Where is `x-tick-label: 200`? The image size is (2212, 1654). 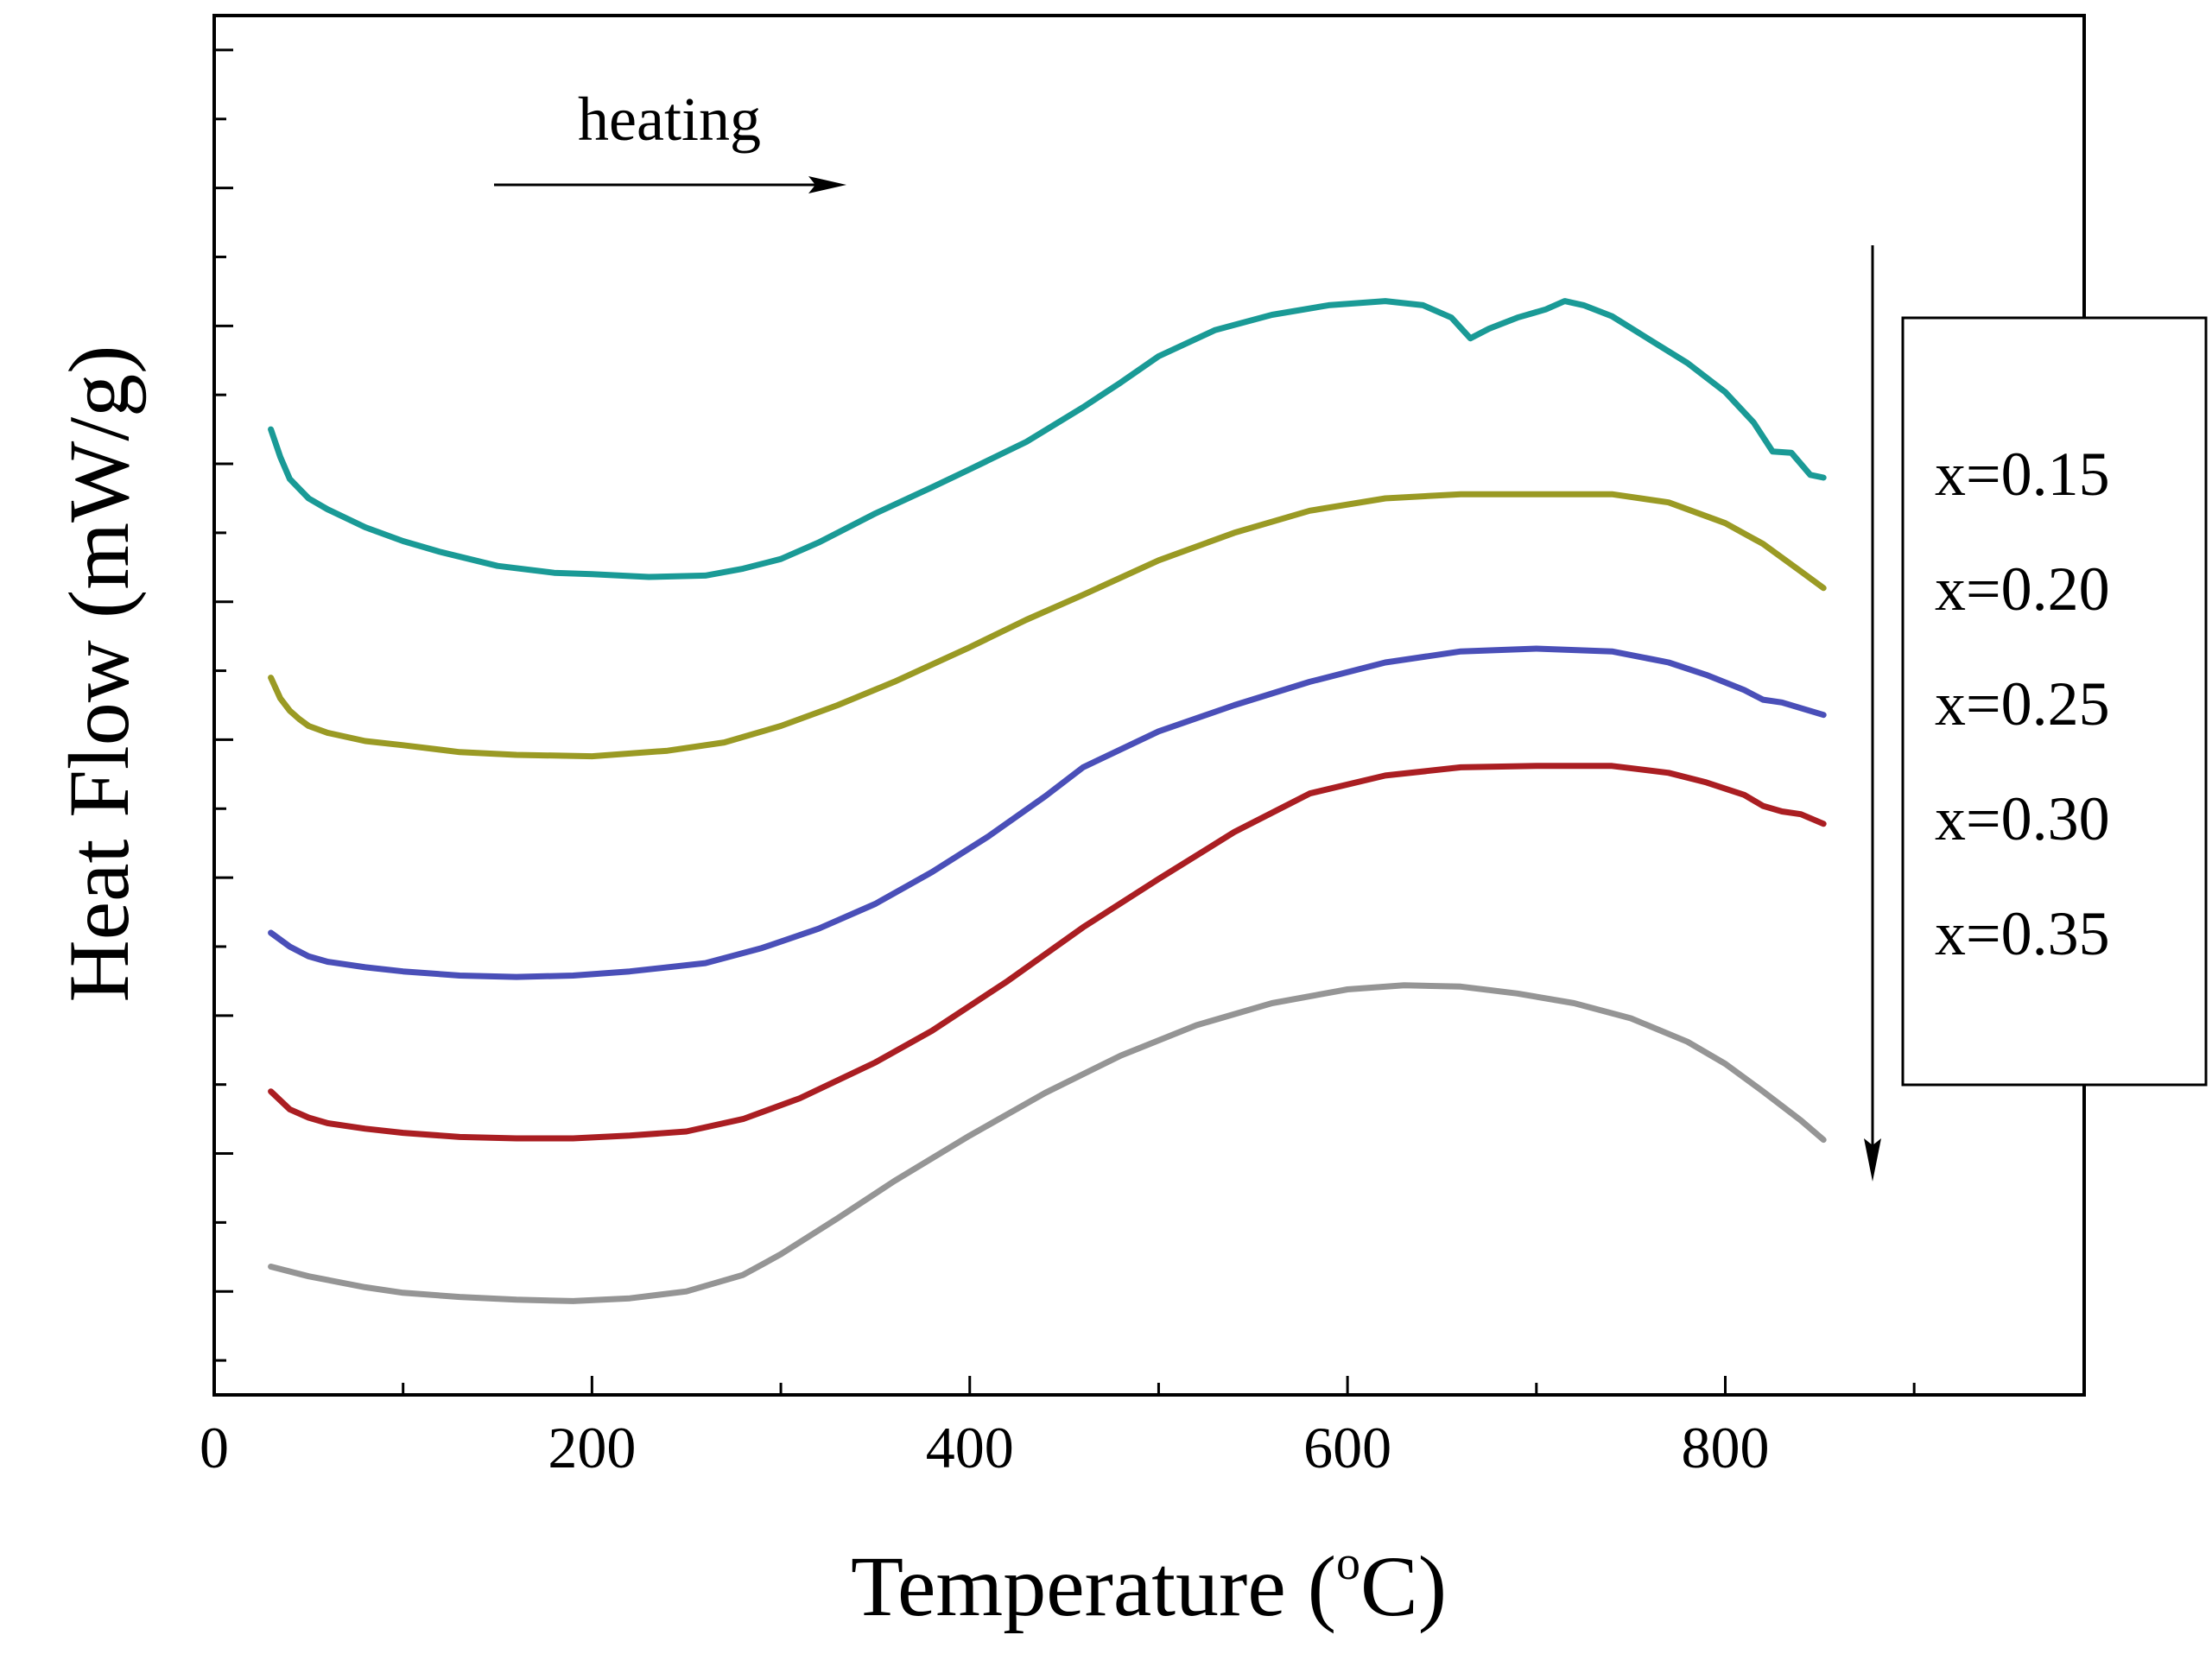 x-tick-label: 200 is located at coordinates (592, 1447).